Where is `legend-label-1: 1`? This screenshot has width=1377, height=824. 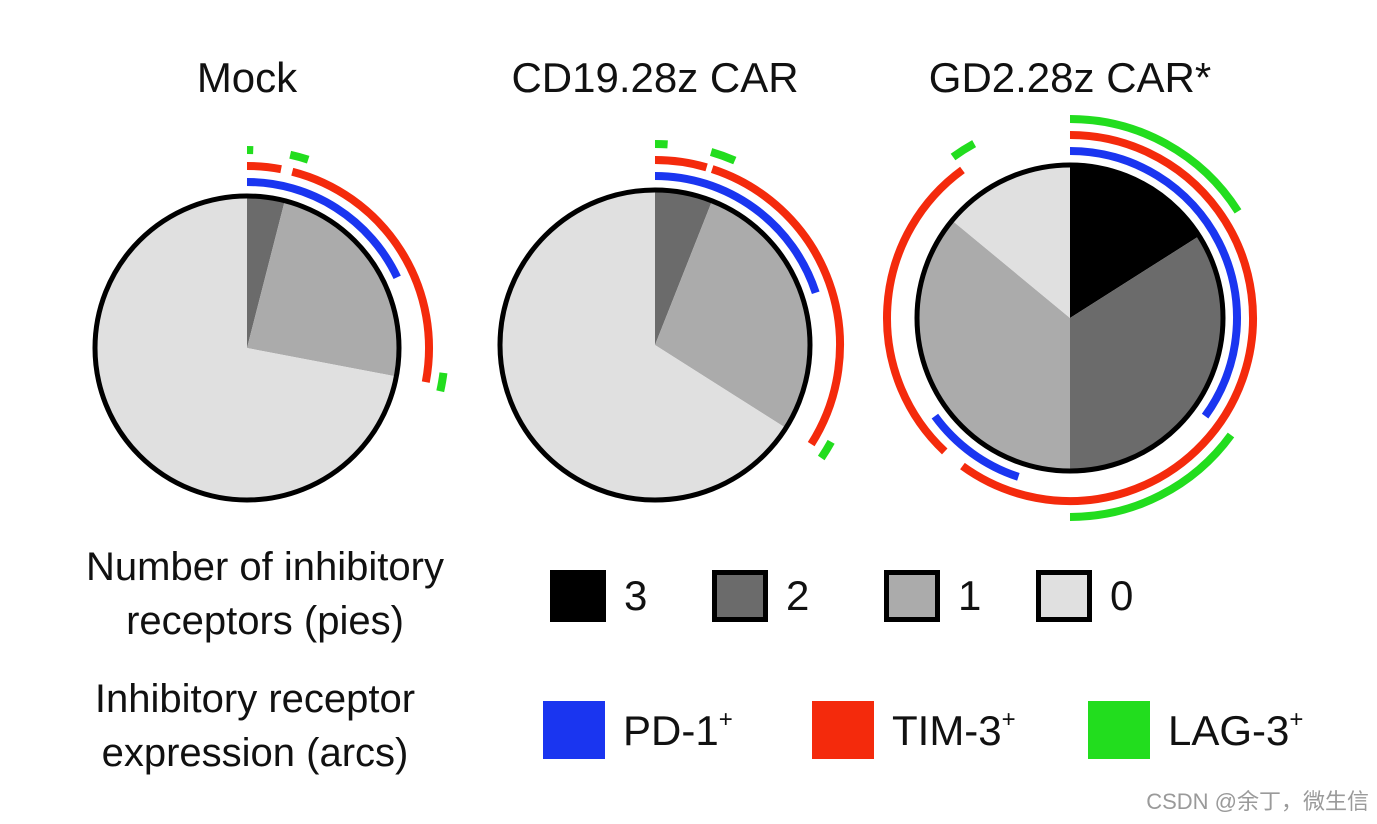 legend-label-1: 1 is located at coordinates (970, 595).